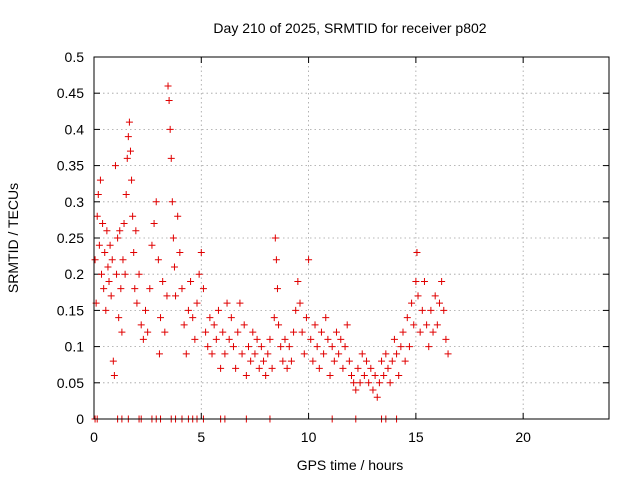 The height and width of the screenshot is (480, 640). What do you see at coordinates (416, 437) in the screenshot?
I see `x-tick-label: 15` at bounding box center [416, 437].